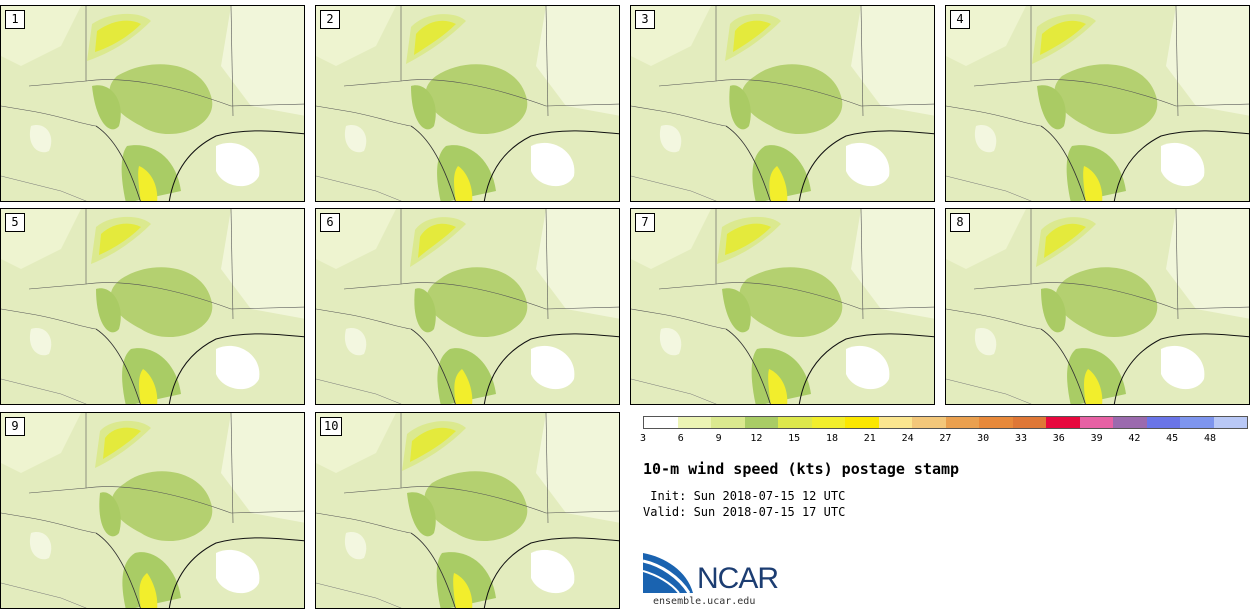 This screenshot has height=610, width=1260. I want to click on member-number-label: 1, so click(15, 19).